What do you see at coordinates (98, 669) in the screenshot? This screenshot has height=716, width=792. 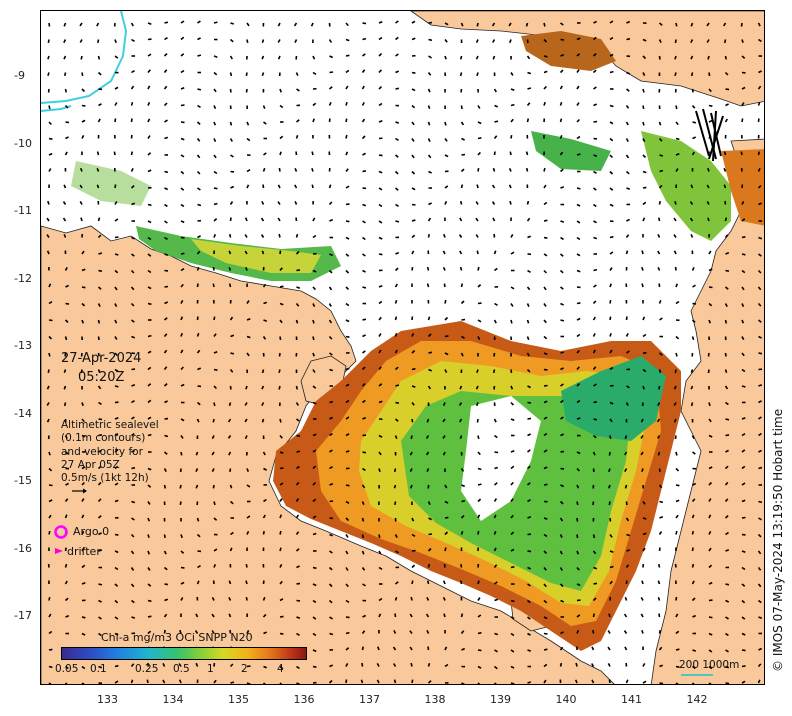 I see `colorbar-tick-label: 0.1` at bounding box center [98, 669].